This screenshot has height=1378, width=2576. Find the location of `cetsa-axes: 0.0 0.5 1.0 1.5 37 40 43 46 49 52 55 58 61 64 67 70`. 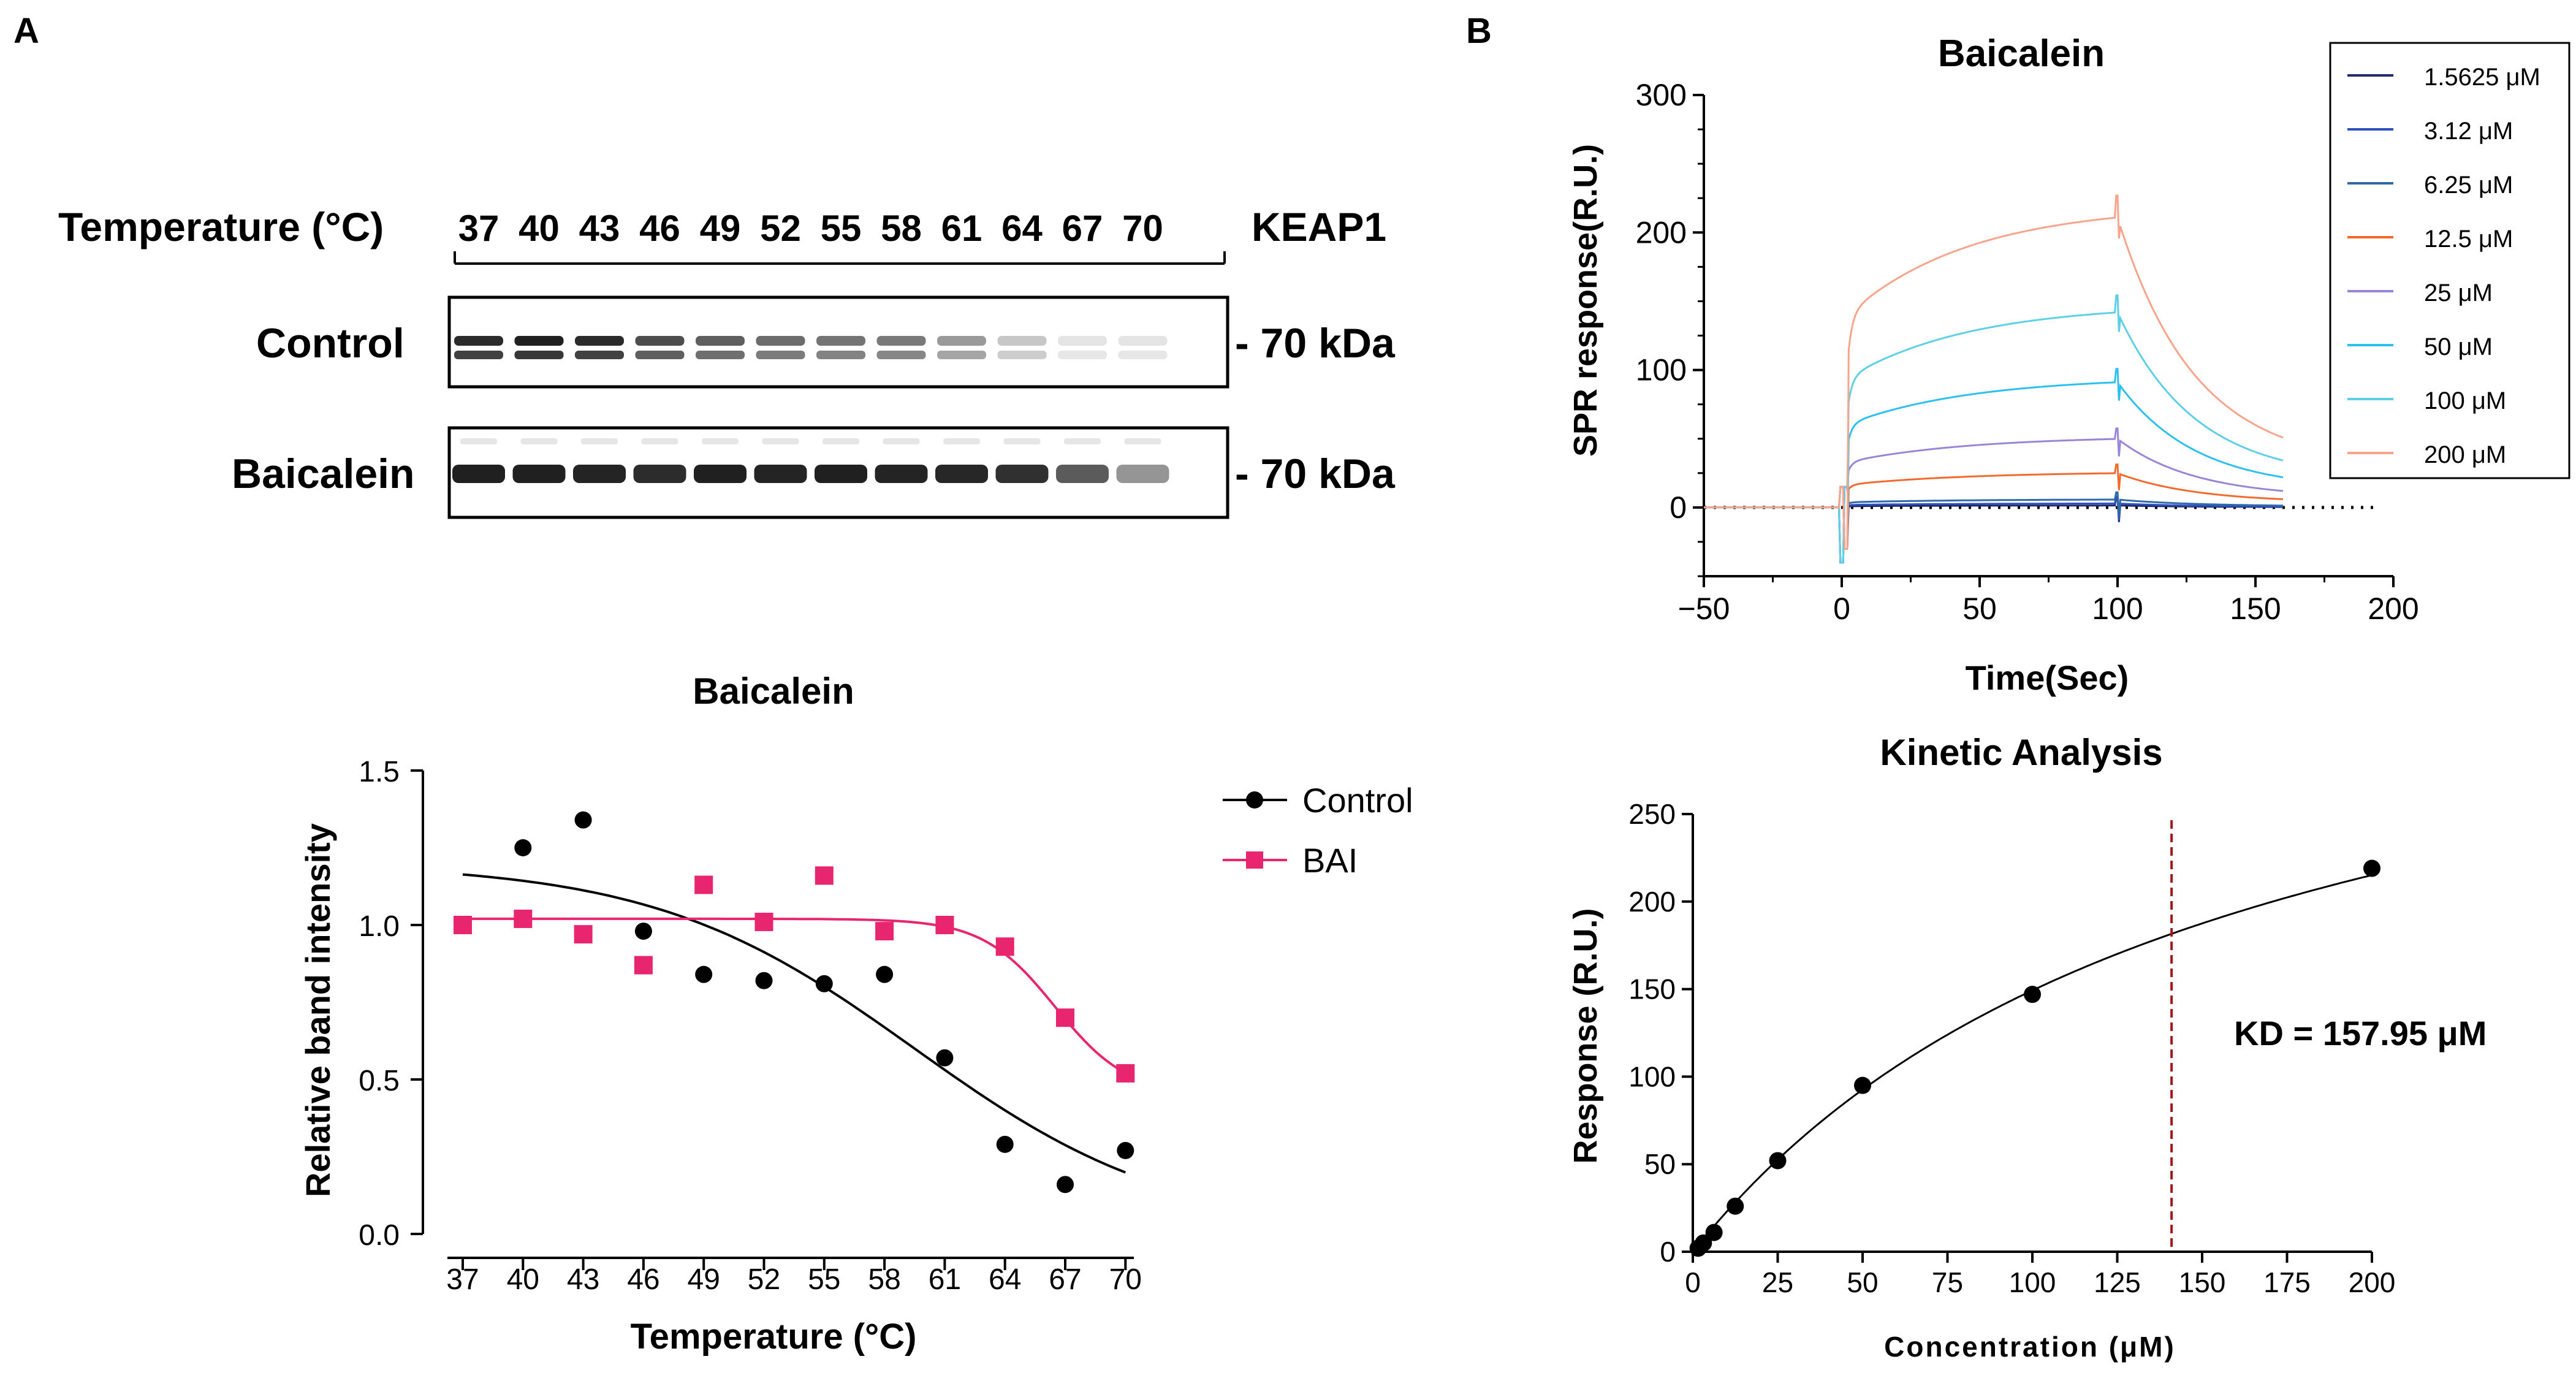

cetsa-axes: 0.0 0.5 1.0 1.5 37 40 43 46 49 52 55 58 61 64 67 70 is located at coordinates (750, 1026).